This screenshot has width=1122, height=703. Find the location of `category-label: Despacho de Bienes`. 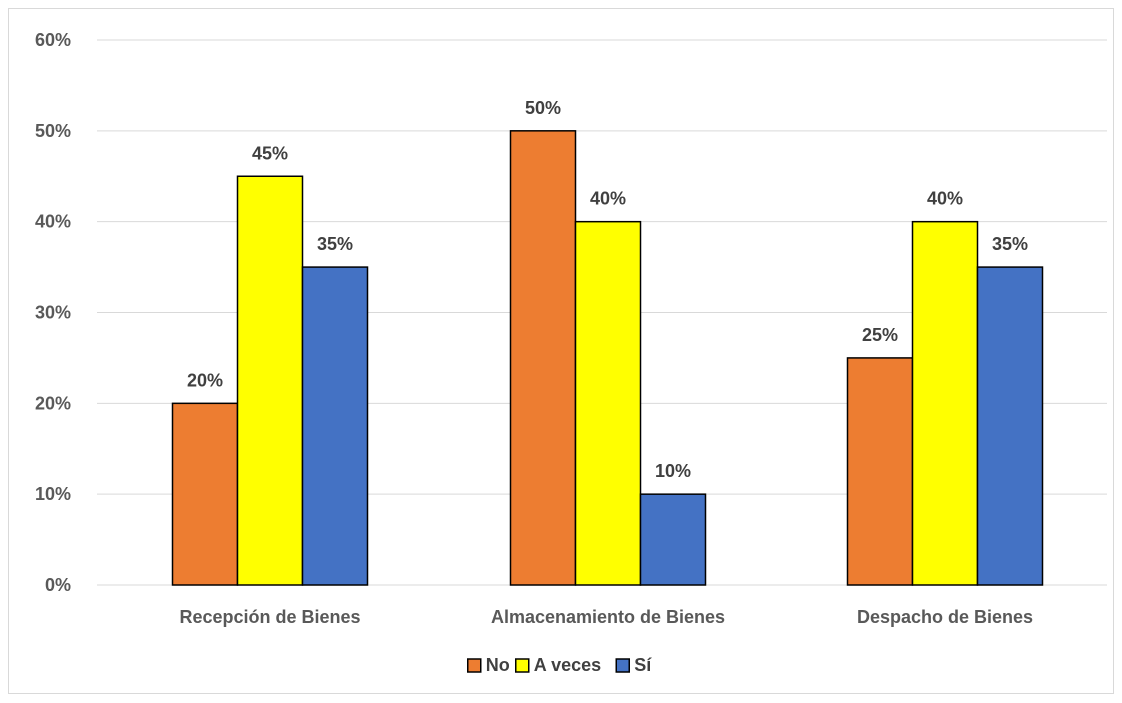

category-label: Despacho de Bienes is located at coordinates (945, 617).